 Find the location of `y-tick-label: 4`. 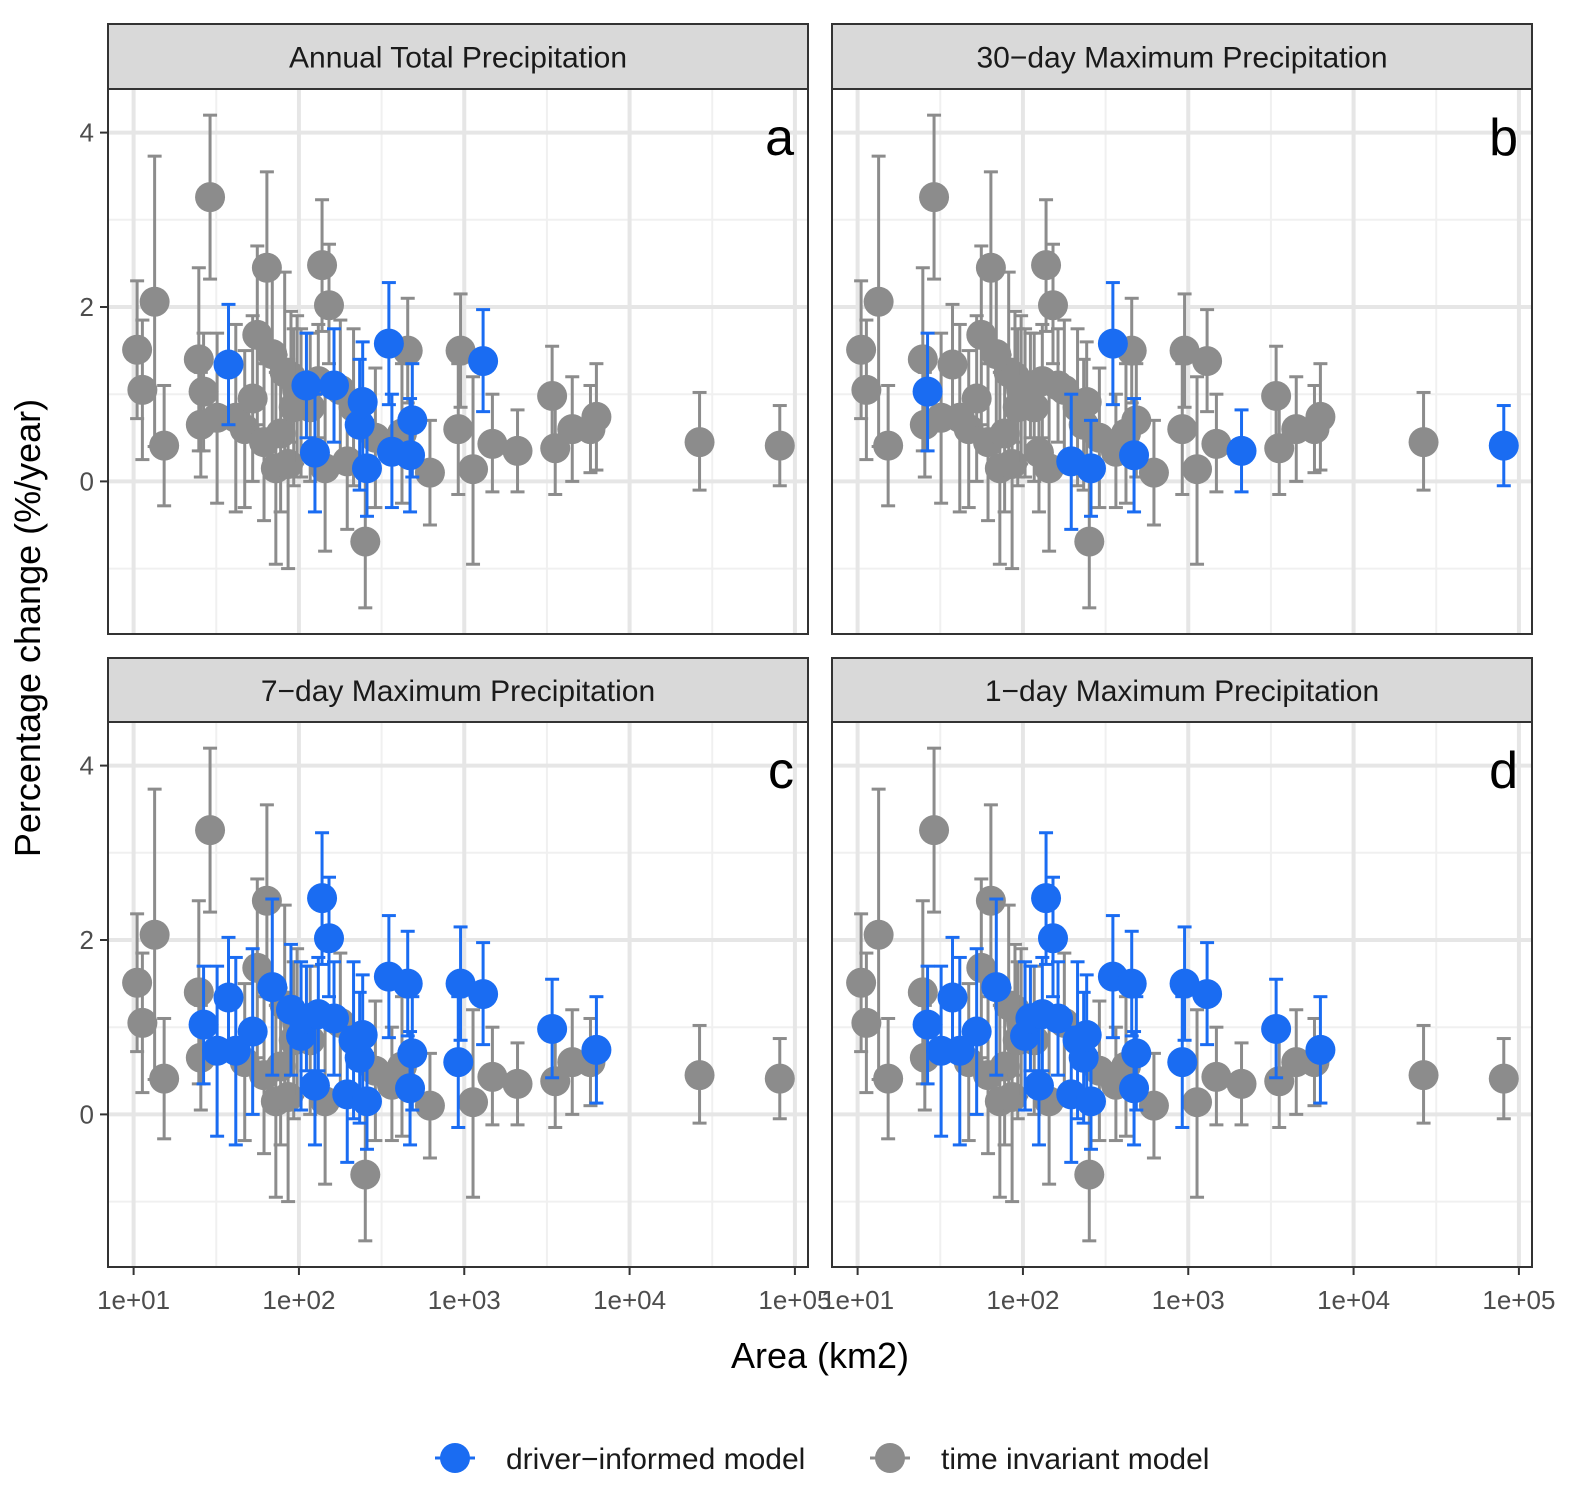

y-tick-label: 4 is located at coordinates (87, 133).